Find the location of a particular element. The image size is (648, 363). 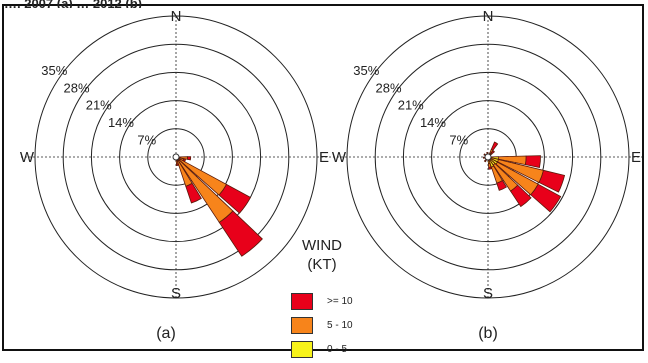

legend: >= 10 5 - 10 0 - 5 is located at coordinates (322, 327).